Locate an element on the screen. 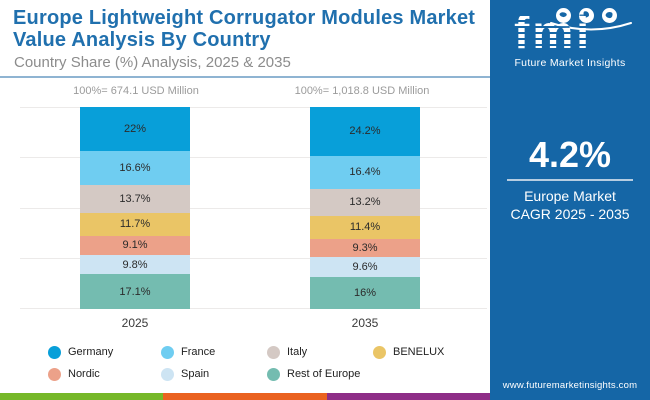 The height and width of the screenshot is (400, 650). page-subtitle: Country Share (%) Analysis, 2025 & 2035 is located at coordinates (152, 62).